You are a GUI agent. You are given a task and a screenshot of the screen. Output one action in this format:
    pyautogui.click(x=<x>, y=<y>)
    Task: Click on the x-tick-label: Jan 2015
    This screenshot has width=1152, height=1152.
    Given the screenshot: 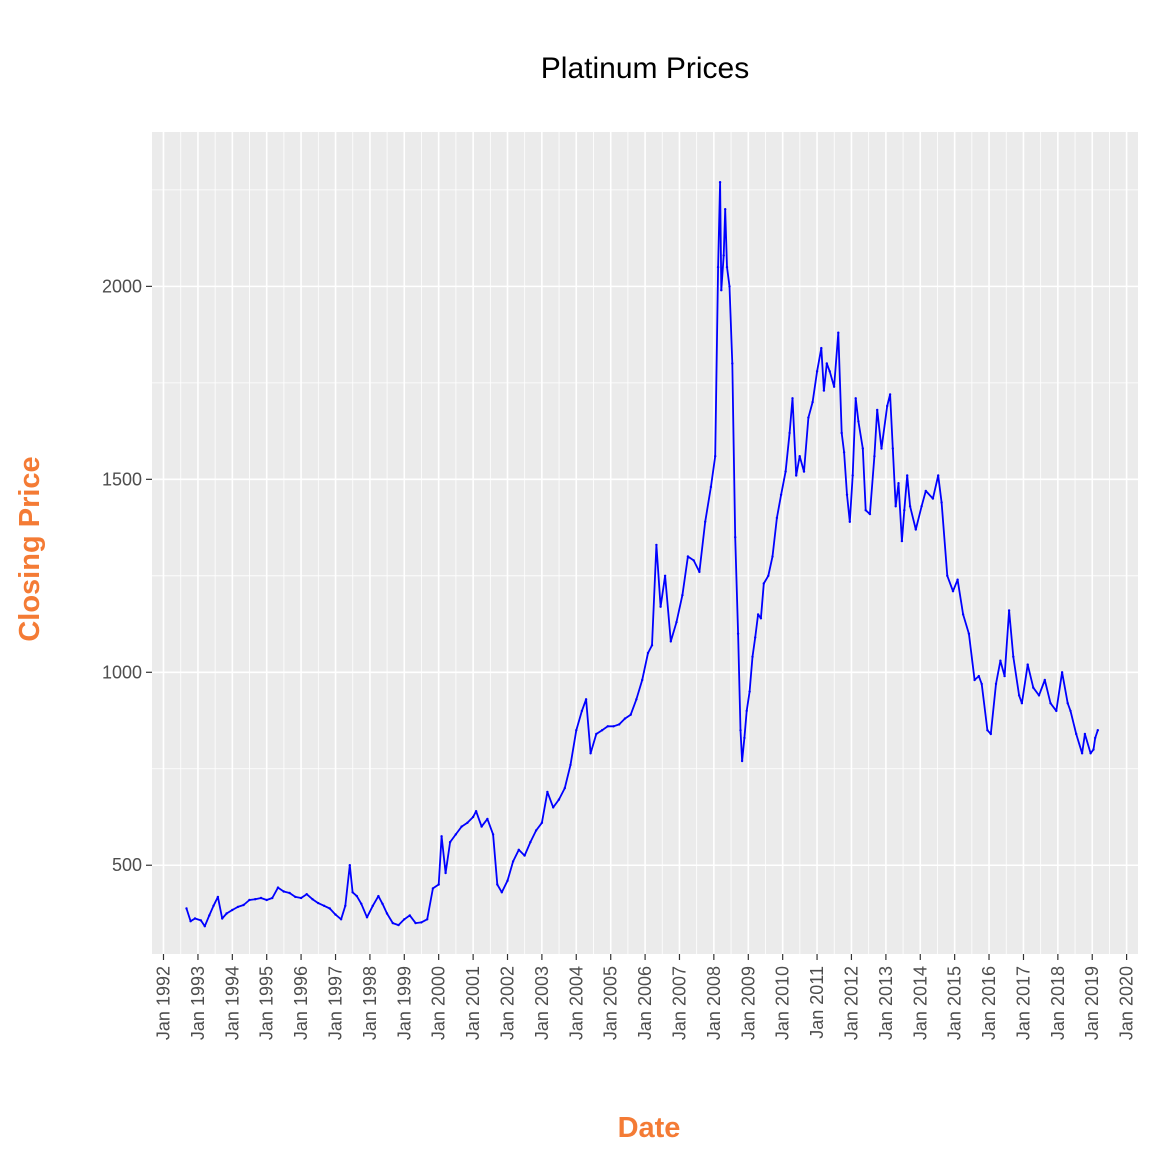 What is the action you would take?
    pyautogui.click(x=955, y=1003)
    